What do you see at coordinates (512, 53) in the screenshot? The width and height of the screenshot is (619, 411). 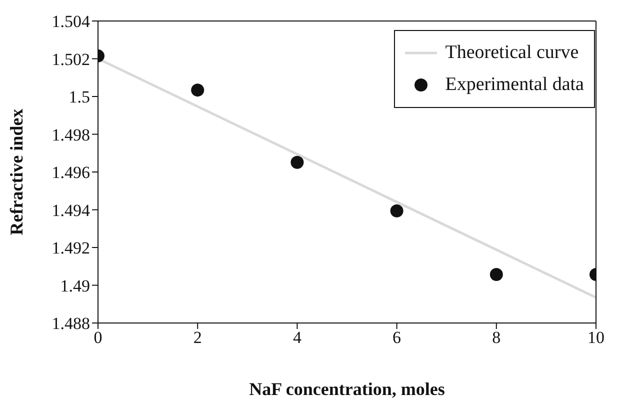 I see `legend-label: Theoretical curve` at bounding box center [512, 53].